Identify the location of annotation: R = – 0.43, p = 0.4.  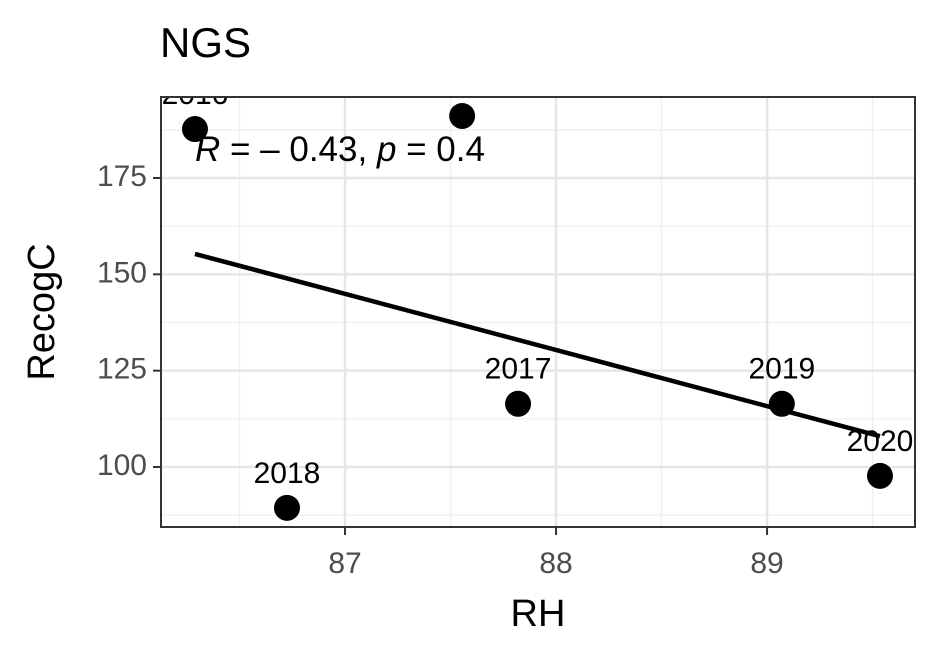
(340, 149).